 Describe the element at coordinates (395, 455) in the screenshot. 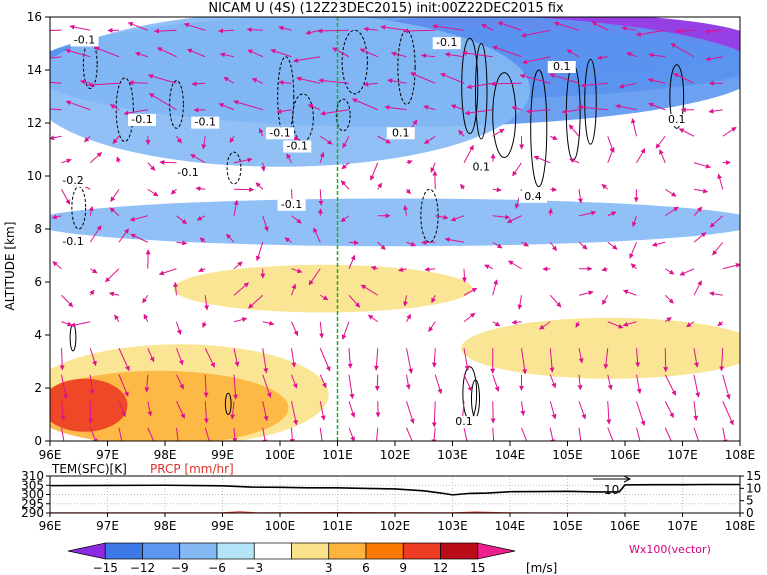

I see `main-x-tick-label-6: 102E` at that location.